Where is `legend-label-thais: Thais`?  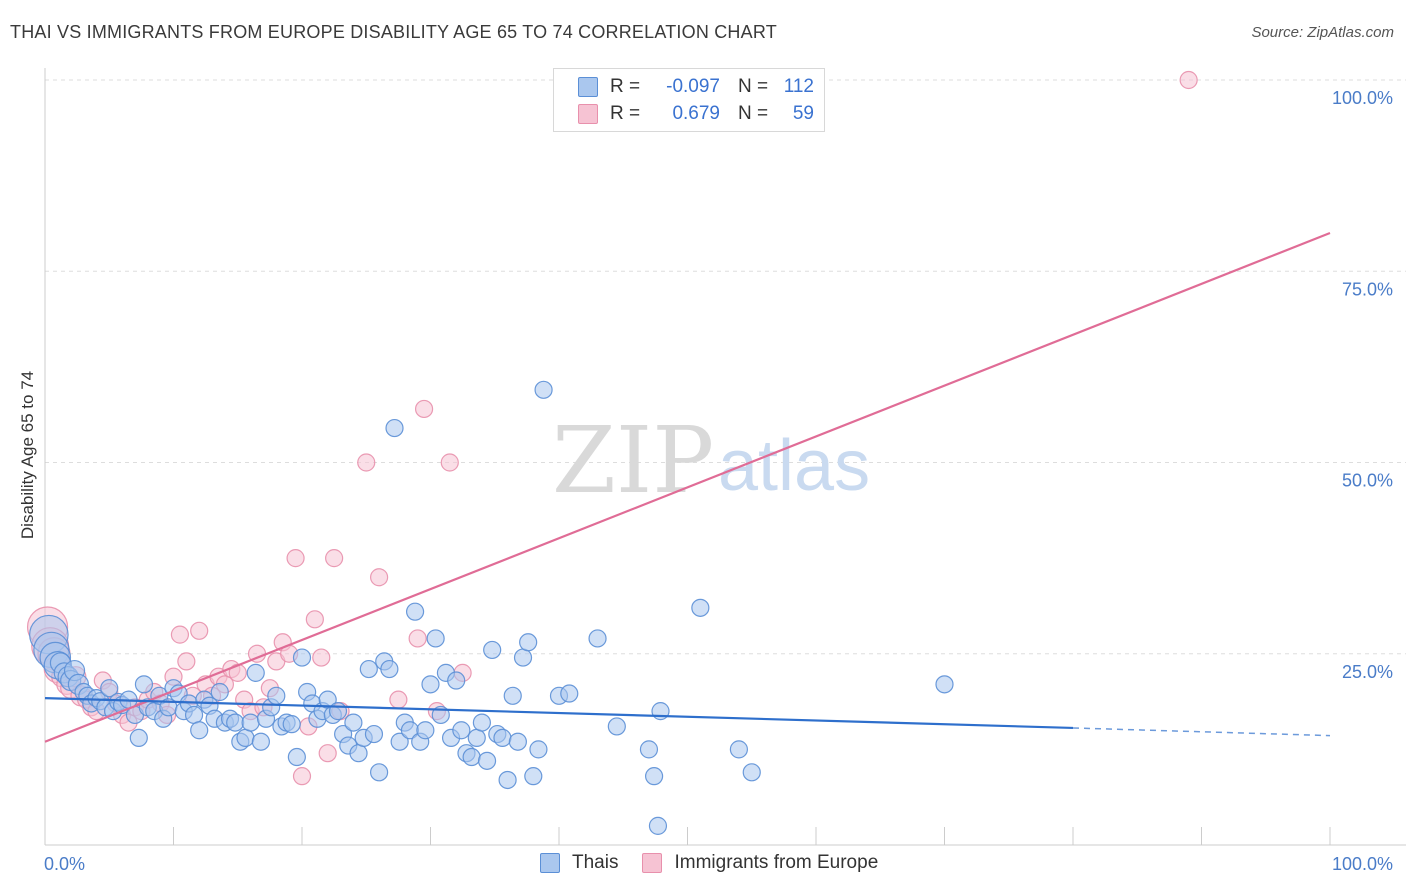 legend-label-thais: Thais is located at coordinates (595, 862).